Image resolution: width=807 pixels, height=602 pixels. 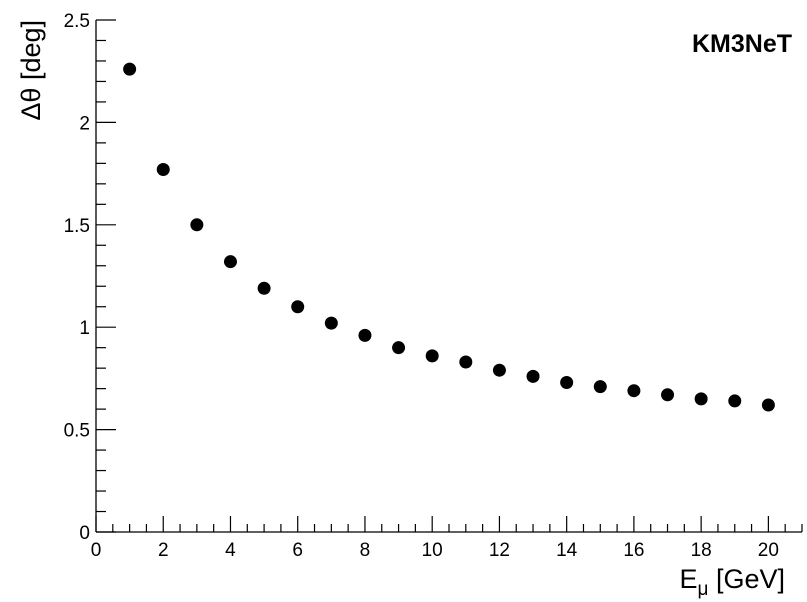 What do you see at coordinates (297, 550) in the screenshot?
I see `x-tick-label: 6` at bounding box center [297, 550].